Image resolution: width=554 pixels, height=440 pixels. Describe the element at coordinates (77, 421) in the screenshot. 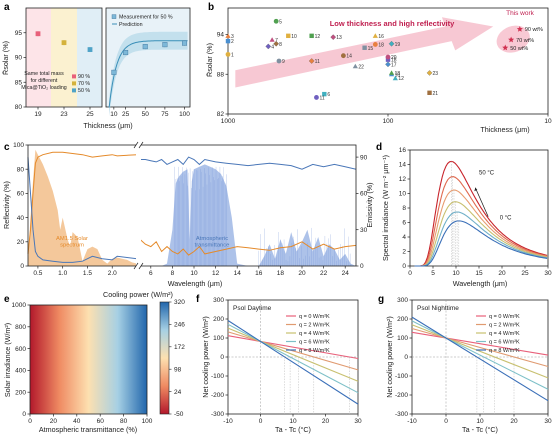

I see `e-x-tick-label: 40` at that location.